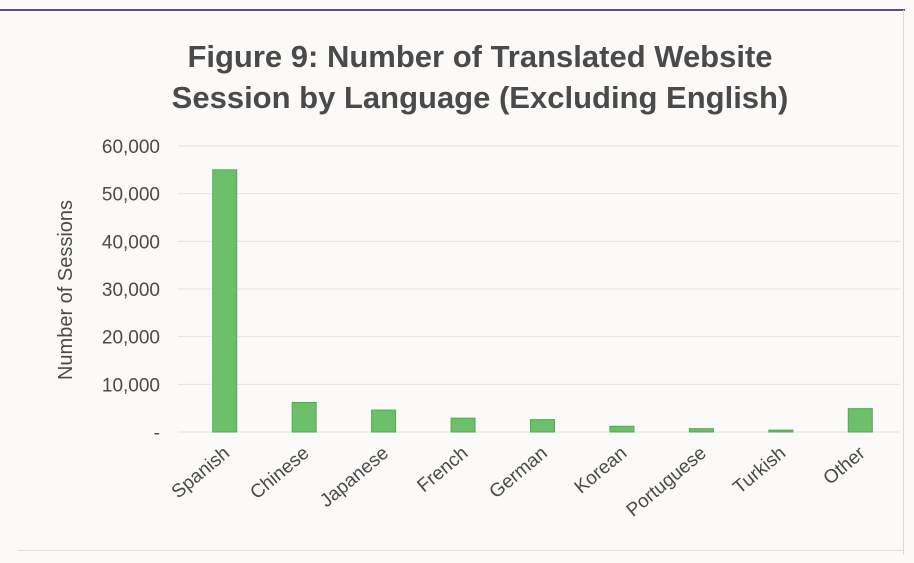 This screenshot has height=563, width=914. I want to click on bar-korean, so click(622, 429).